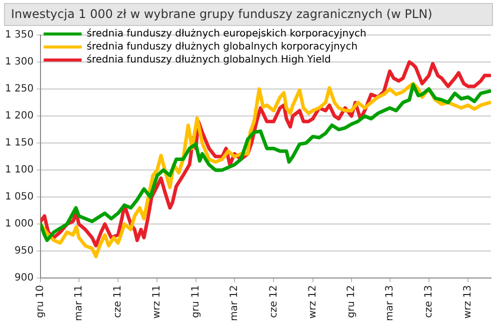 Image resolution: width=497 pixels, height=327 pixels. I want to click on y-tick-label: 1 300, so click(19, 62).